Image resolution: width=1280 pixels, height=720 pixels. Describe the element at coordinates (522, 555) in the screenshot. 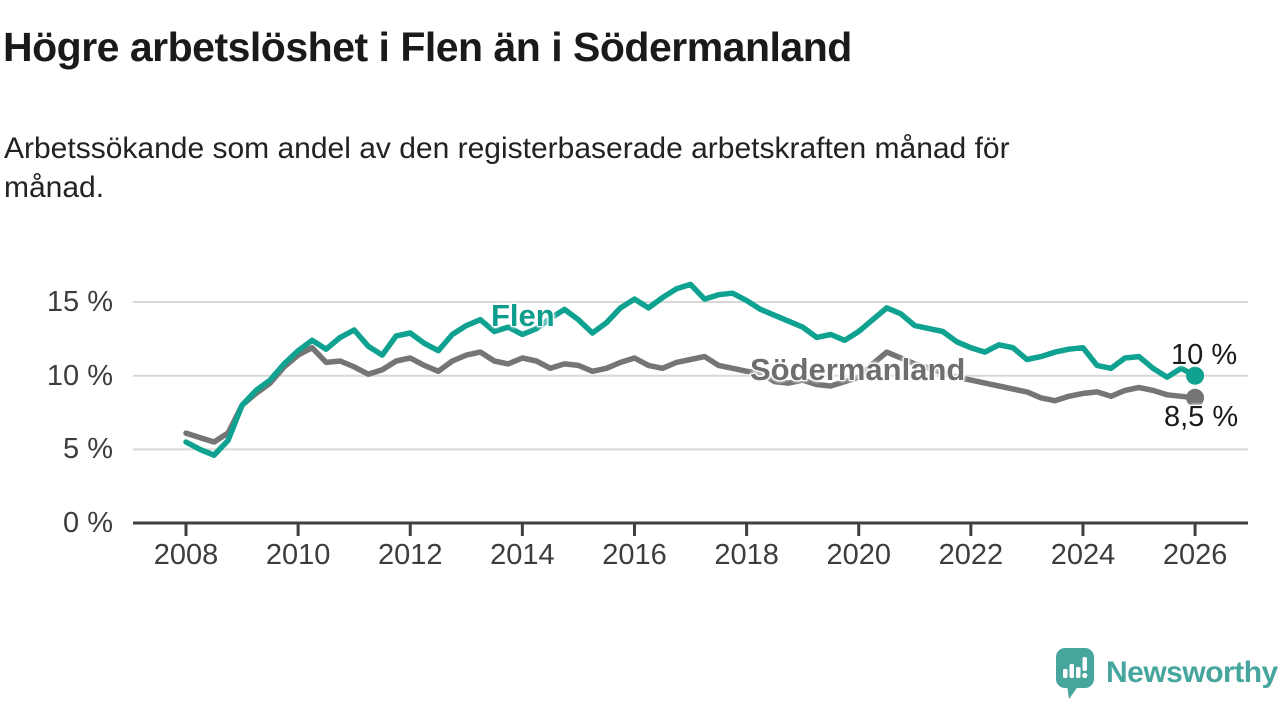

I see `x-tick-label-2014: 2014` at that location.